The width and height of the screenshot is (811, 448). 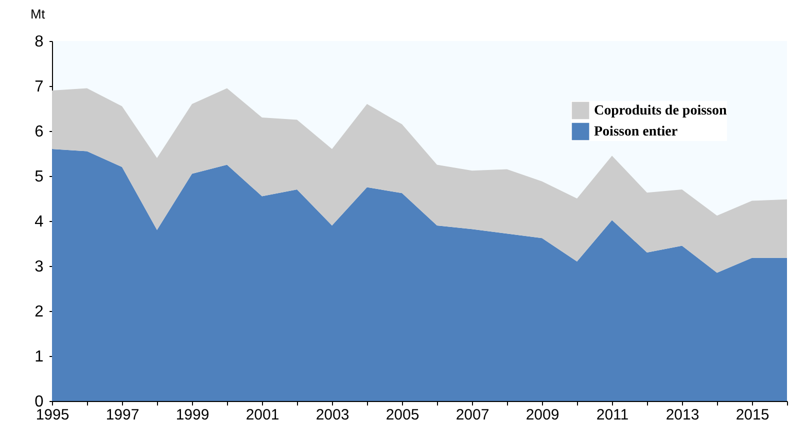 What do you see at coordinates (636, 132) in the screenshot?
I see `legend-label: Poisson entier` at bounding box center [636, 132].